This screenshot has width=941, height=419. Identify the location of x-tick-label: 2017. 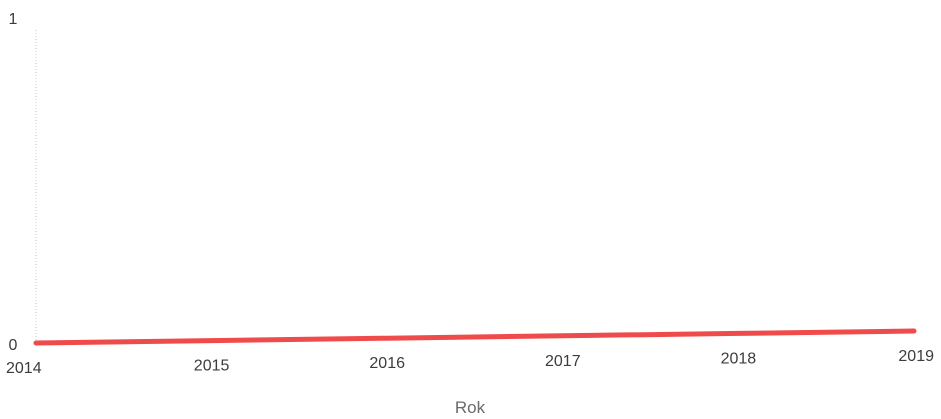
(563, 361).